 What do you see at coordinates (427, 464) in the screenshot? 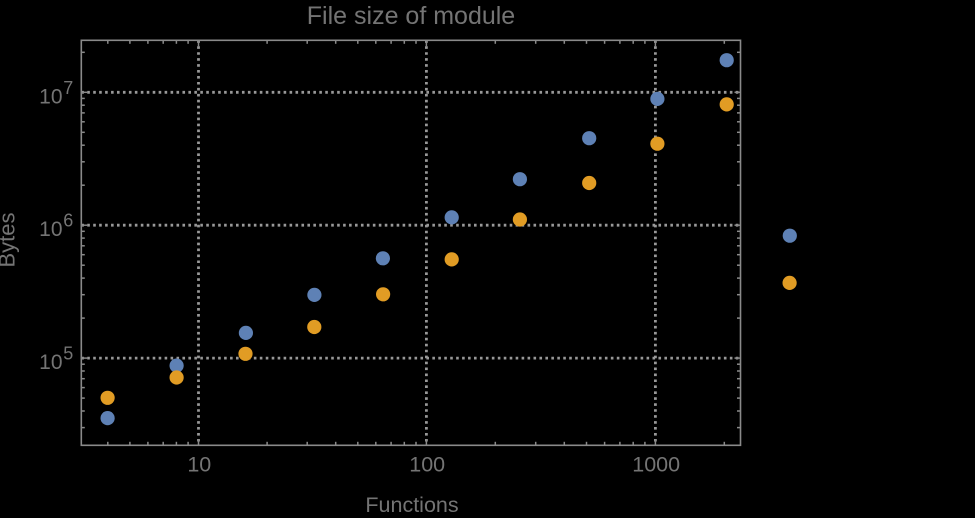
I see `svg-text: 100` at bounding box center [427, 464].